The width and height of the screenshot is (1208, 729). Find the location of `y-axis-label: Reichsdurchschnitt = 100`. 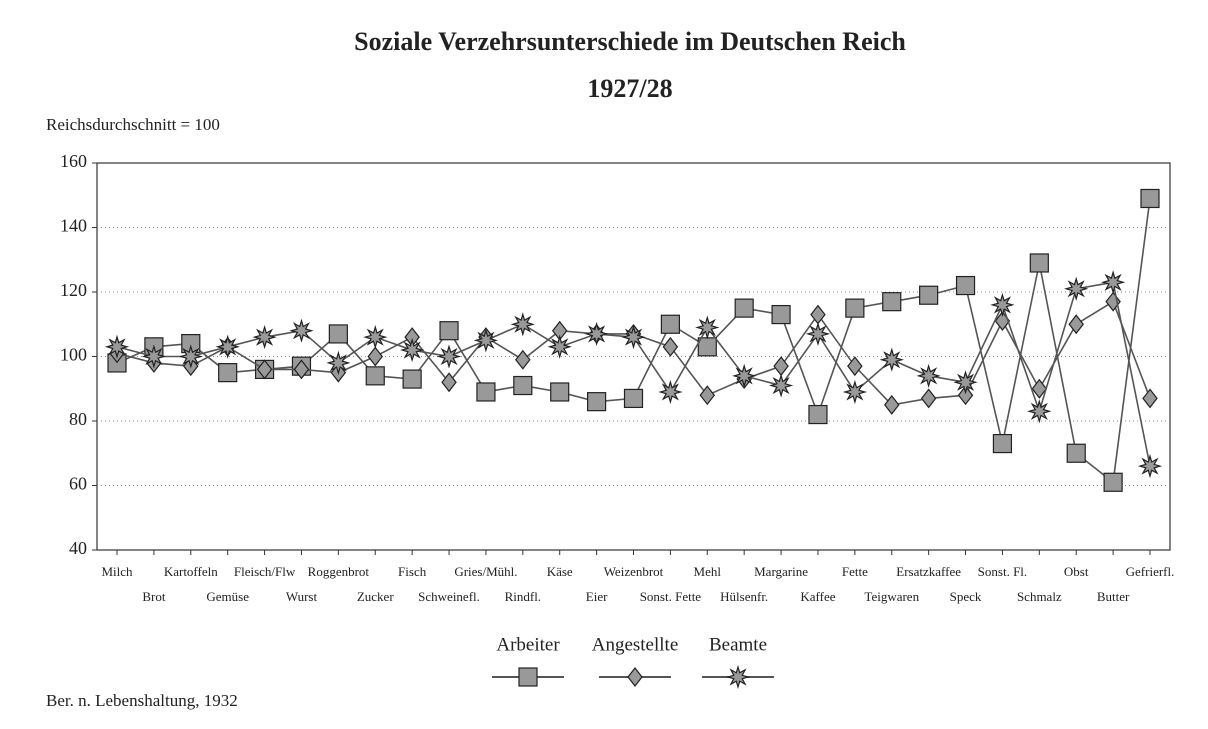

y-axis-label: Reichsdurchschnitt = 100 is located at coordinates (133, 124).